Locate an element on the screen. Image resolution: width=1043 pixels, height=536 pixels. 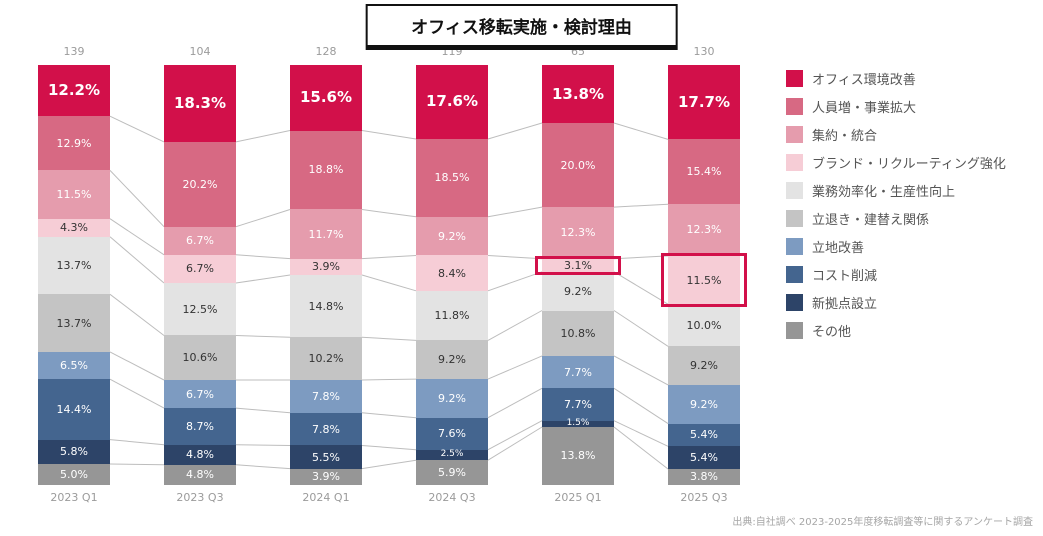
x-axis-label: 2025 Q3 is located at coordinates (704, 497).